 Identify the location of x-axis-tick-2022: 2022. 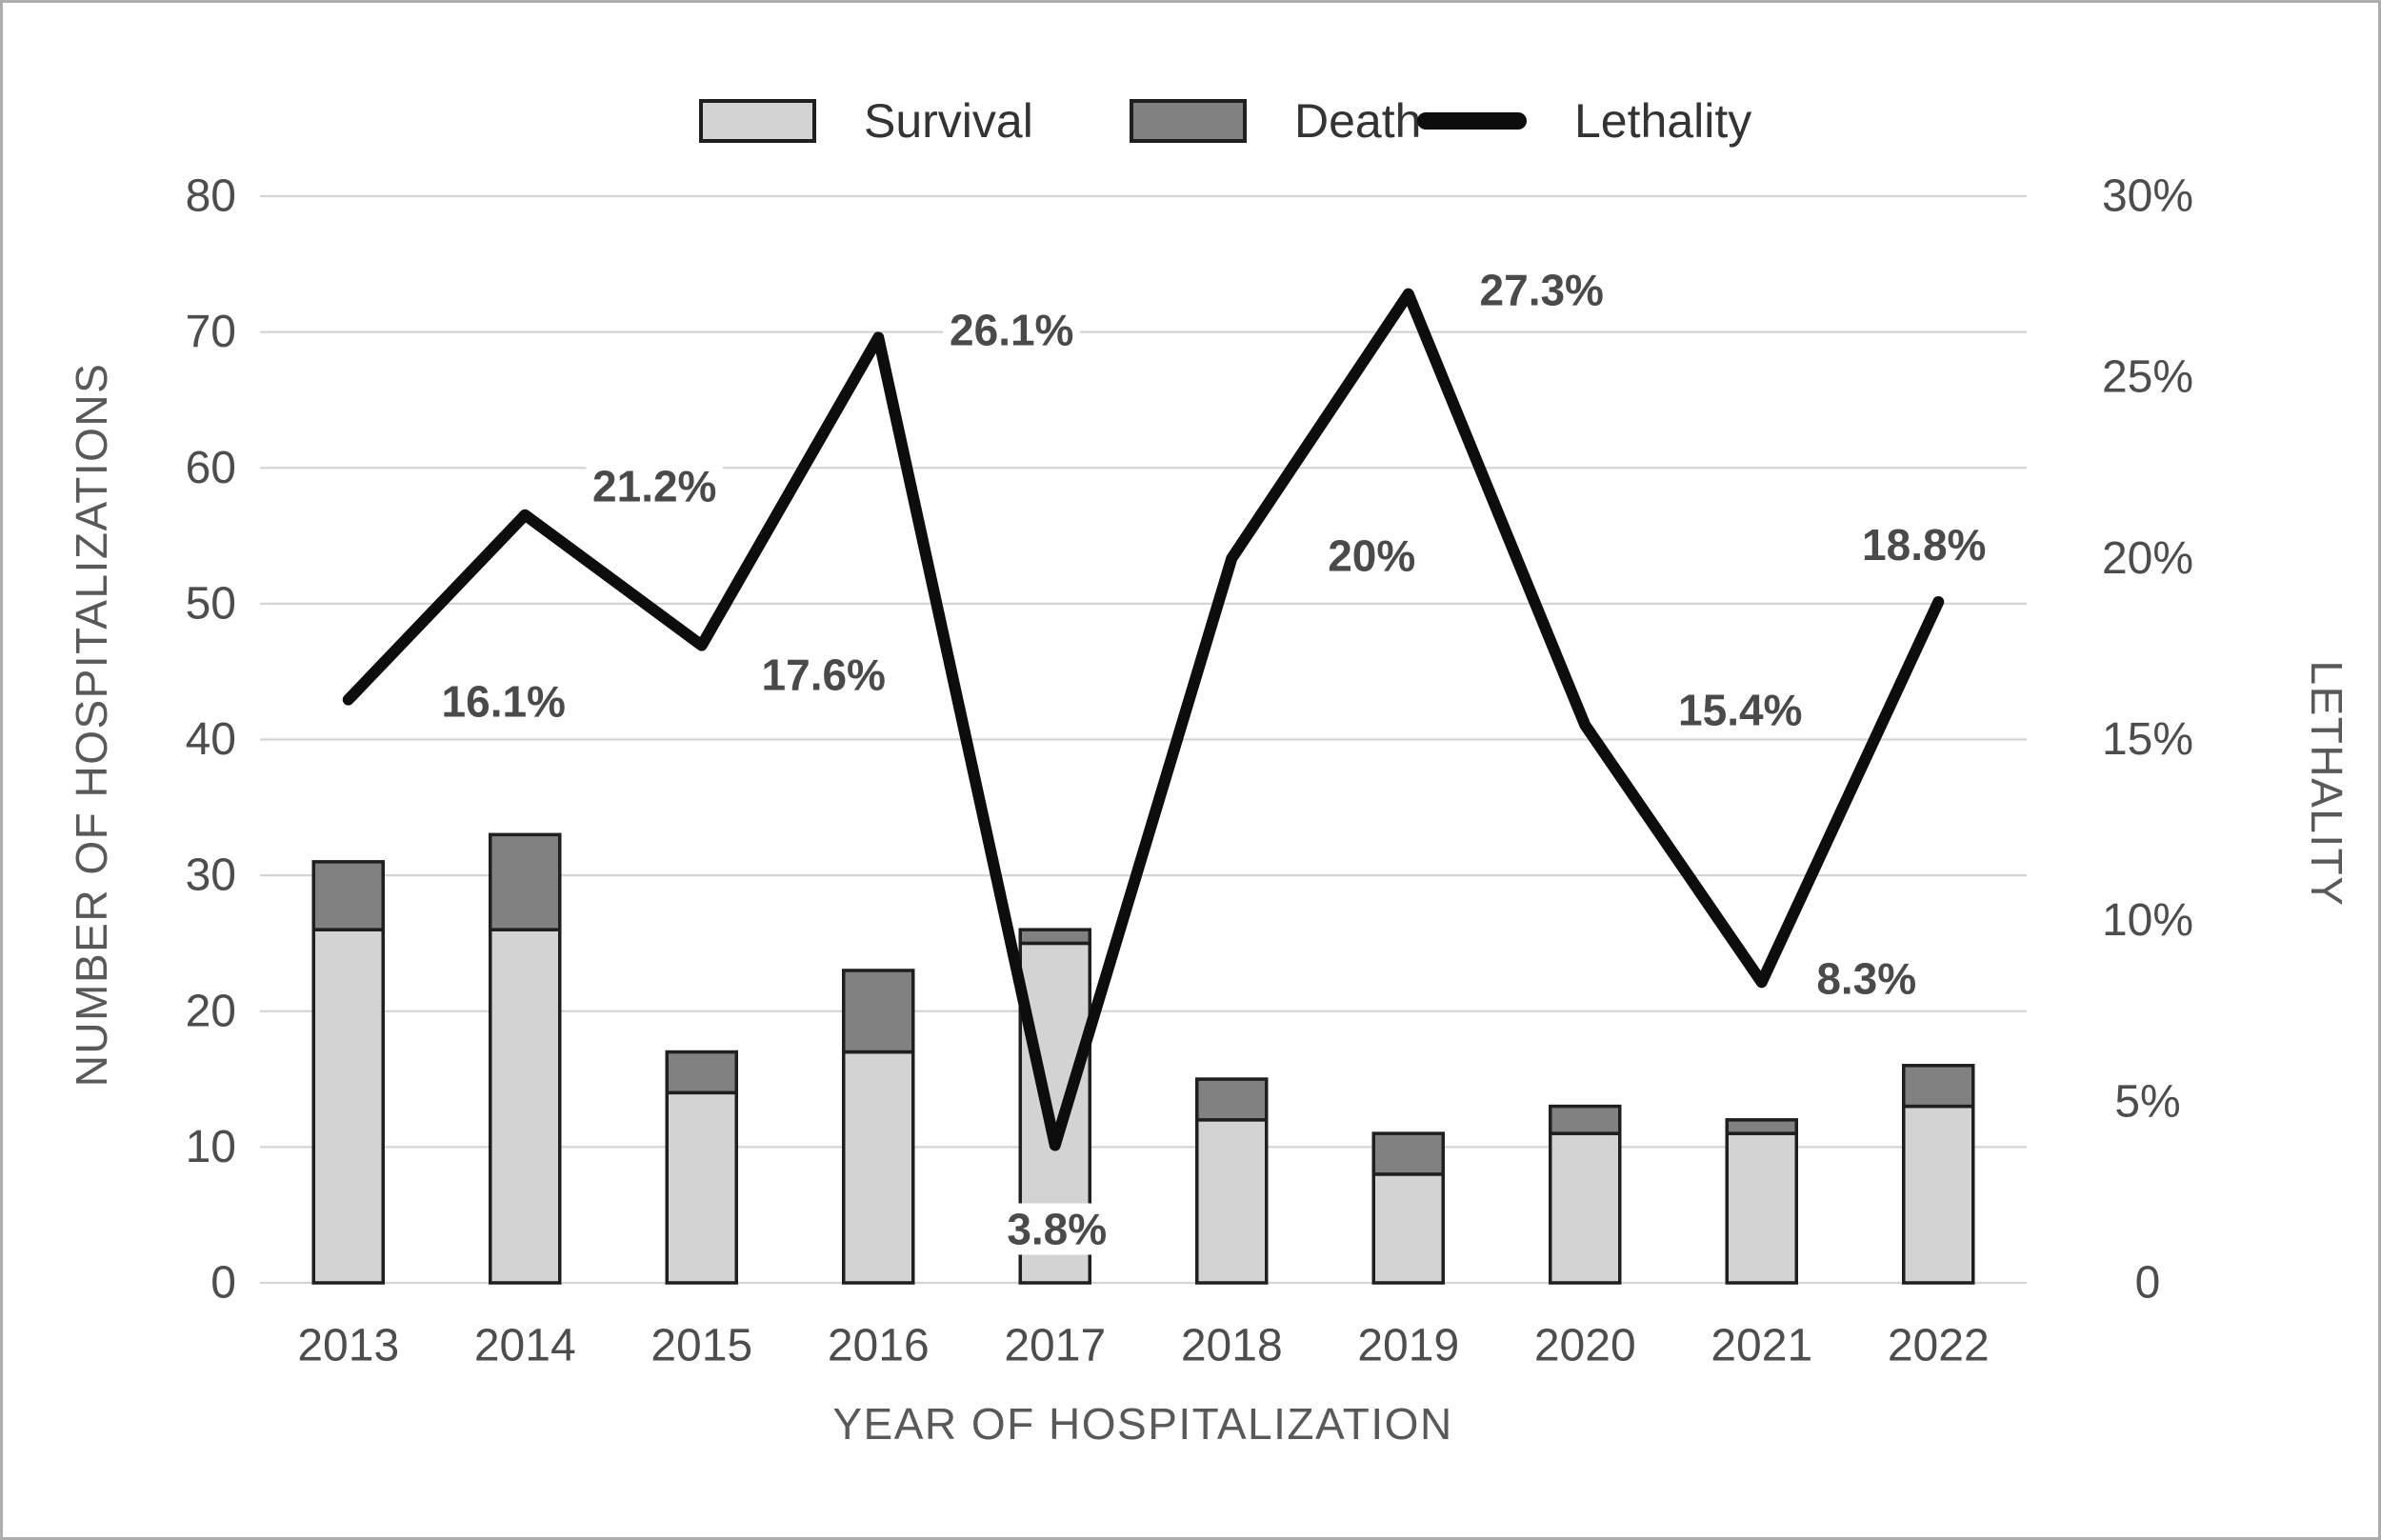
(1939, 1346).